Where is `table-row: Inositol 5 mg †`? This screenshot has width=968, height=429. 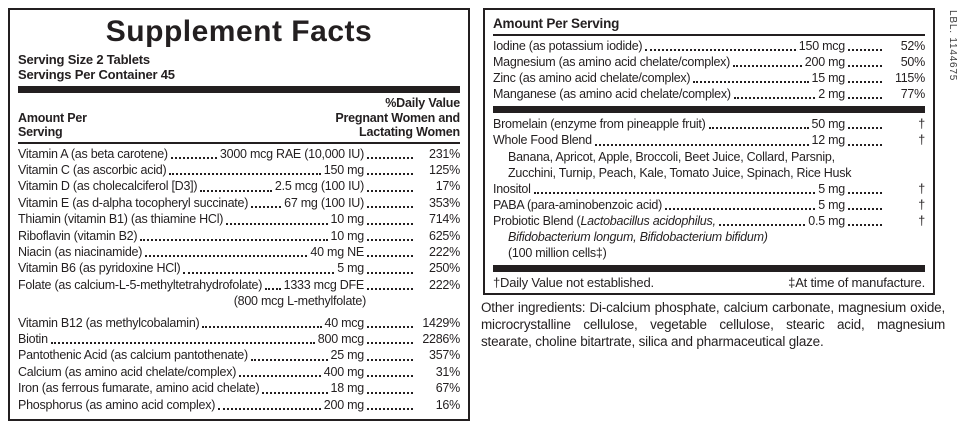 table-row: Inositol 5 mg † is located at coordinates (709, 189).